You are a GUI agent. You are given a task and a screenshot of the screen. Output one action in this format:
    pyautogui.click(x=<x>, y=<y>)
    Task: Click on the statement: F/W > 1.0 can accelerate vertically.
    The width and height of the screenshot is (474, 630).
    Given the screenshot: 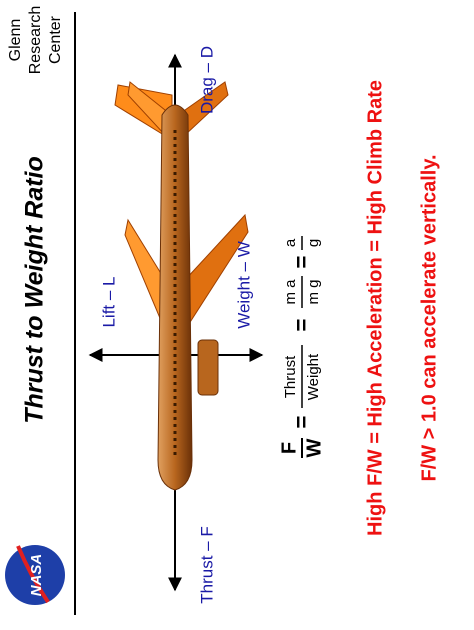 What is the action you would take?
    pyautogui.click(x=429, y=317)
    